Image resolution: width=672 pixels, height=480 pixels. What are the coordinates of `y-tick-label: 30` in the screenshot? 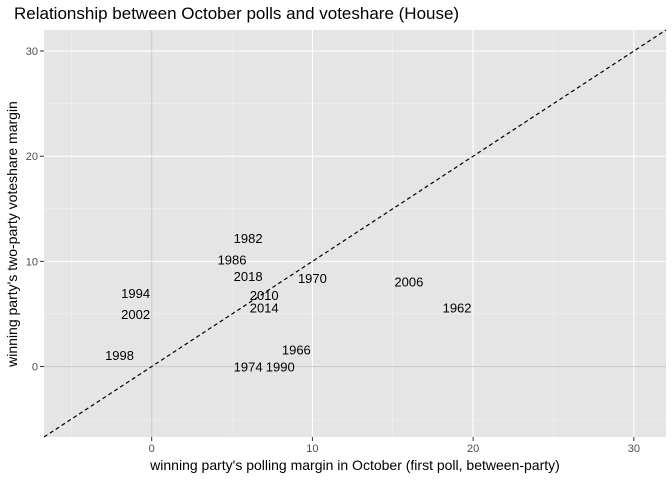 It's located at (32, 52).